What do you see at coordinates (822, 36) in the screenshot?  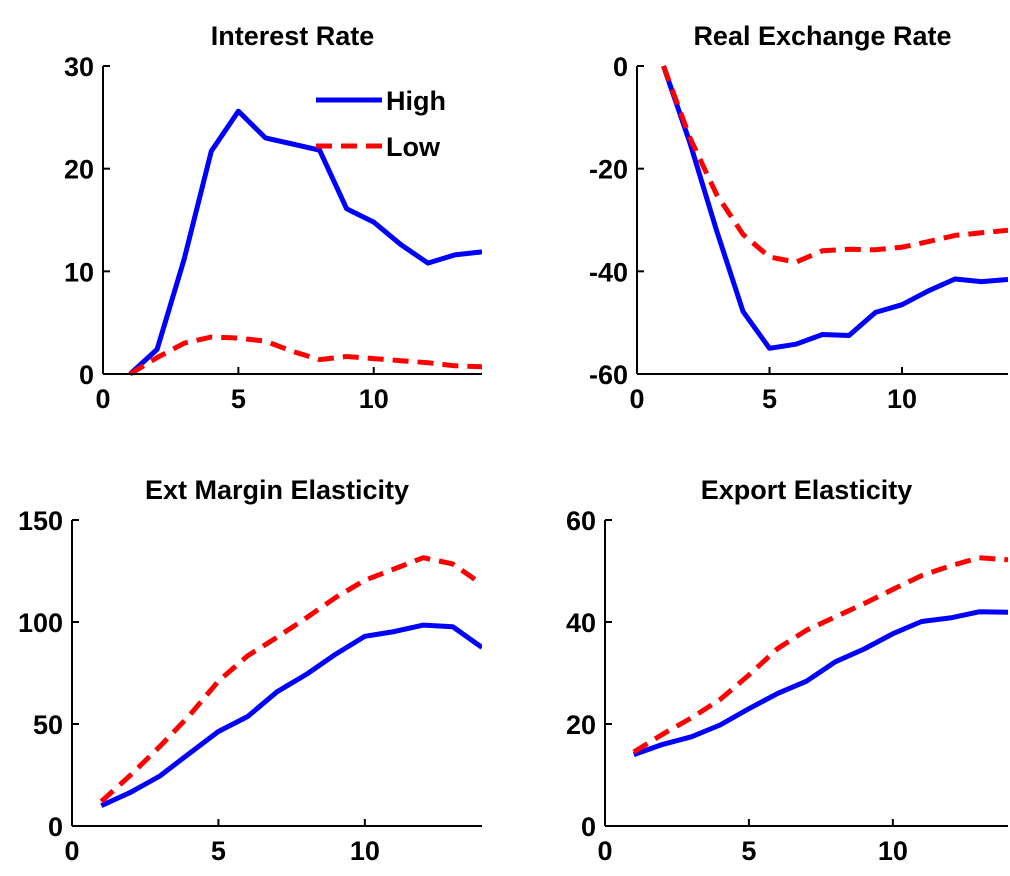 I see `chart-title: Real Exchange Rate` at bounding box center [822, 36].